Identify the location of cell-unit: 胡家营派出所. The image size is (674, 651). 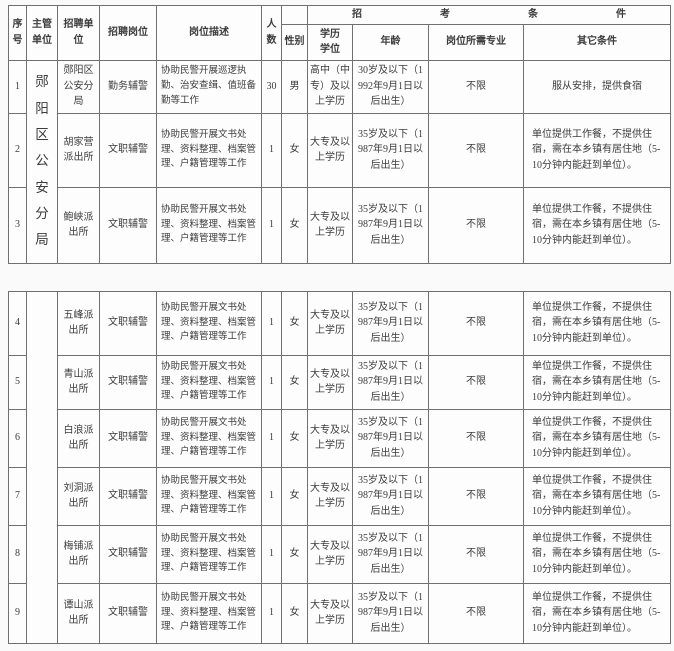
(78, 150).